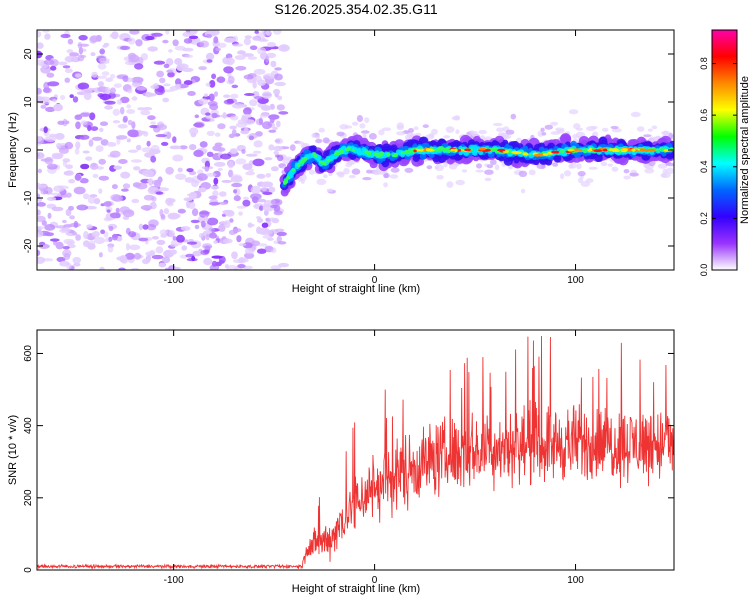 The image size is (750, 600). Describe the element at coordinates (718, 166) in the screenshot. I see `colorbar-ticks: 0.0 0.2 0.4 0.6 0.8` at that location.